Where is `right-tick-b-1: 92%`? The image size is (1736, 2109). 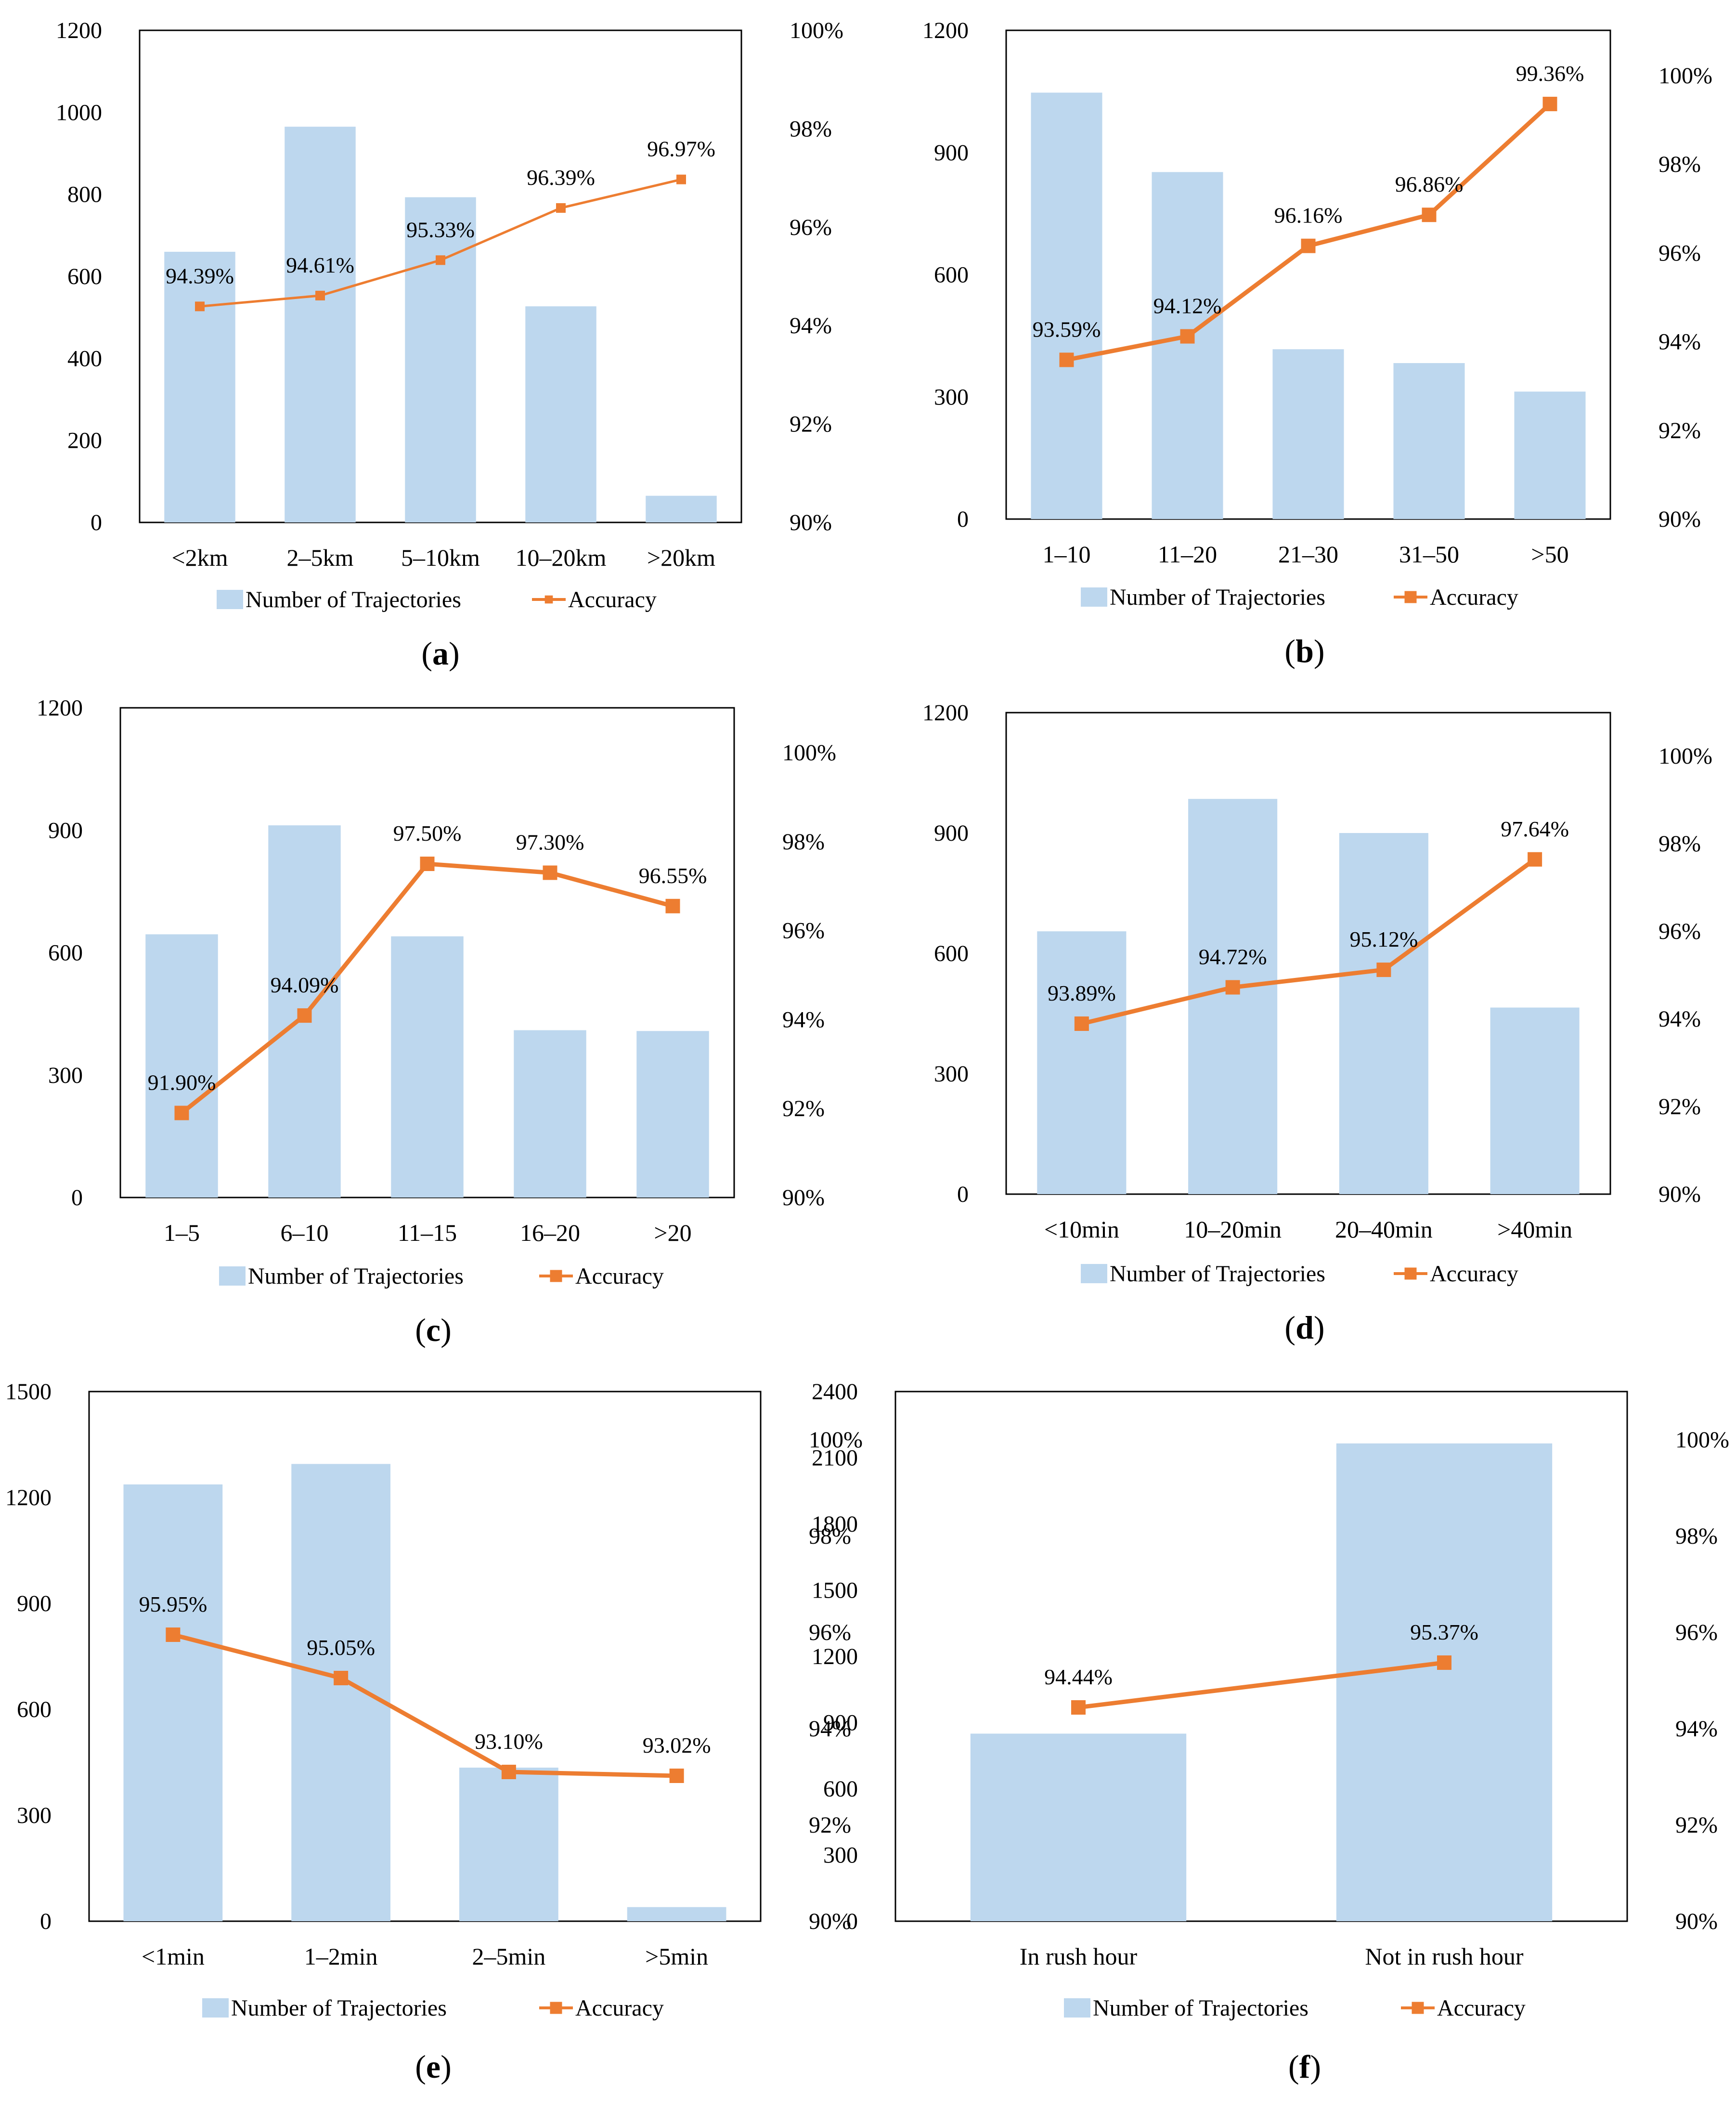
right-tick-b-1: 92% is located at coordinates (1679, 430).